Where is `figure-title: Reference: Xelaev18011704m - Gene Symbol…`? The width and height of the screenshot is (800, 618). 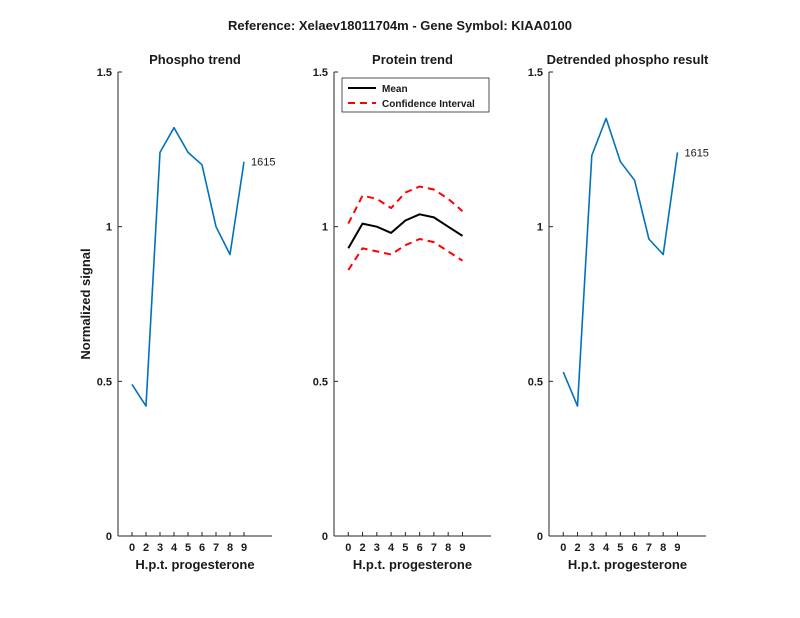
figure-title: Reference: Xelaev18011704m - Gene Symbol… is located at coordinates (400, 25).